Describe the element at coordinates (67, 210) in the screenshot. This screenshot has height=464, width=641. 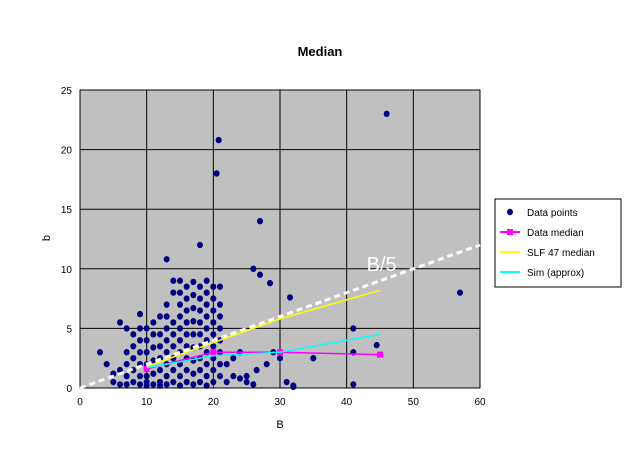
I see `y-tick-label: 15` at that location.